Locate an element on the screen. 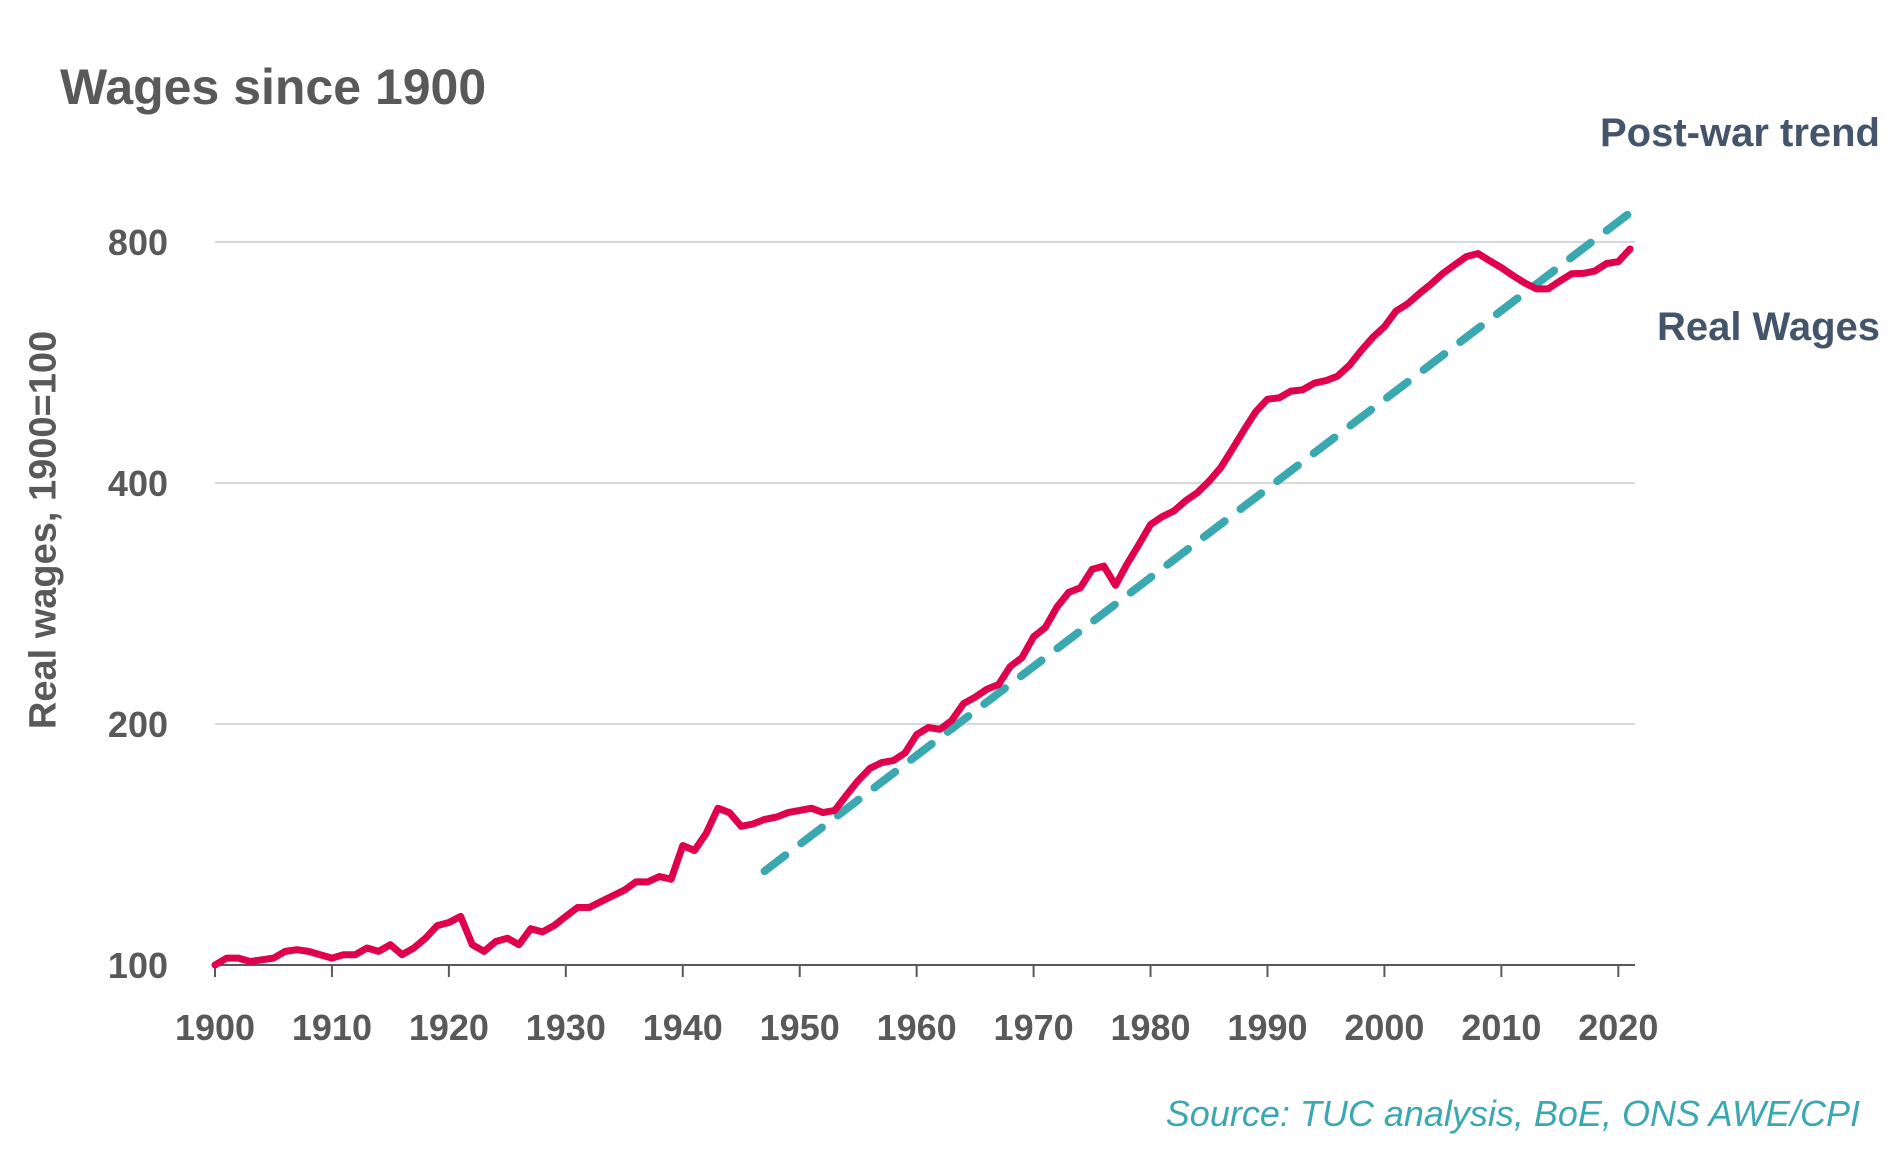 The width and height of the screenshot is (1900, 1152). y-tick-400: 400 is located at coordinates (138, 483).